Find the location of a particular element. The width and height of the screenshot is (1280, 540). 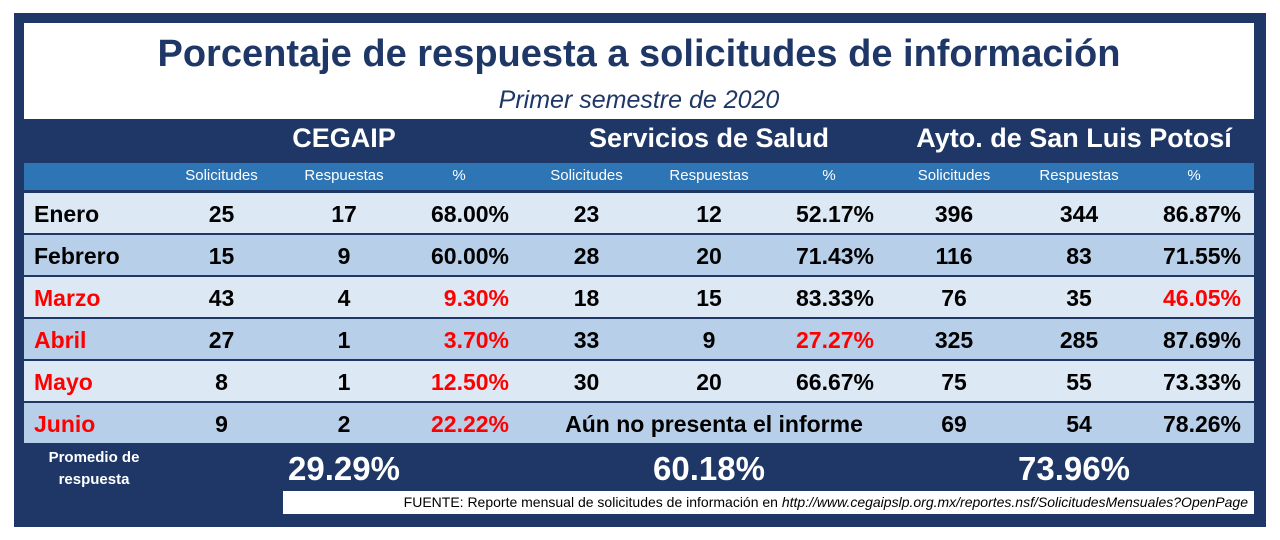

ayto-solicitudes-cell: 325 is located at coordinates (954, 340).